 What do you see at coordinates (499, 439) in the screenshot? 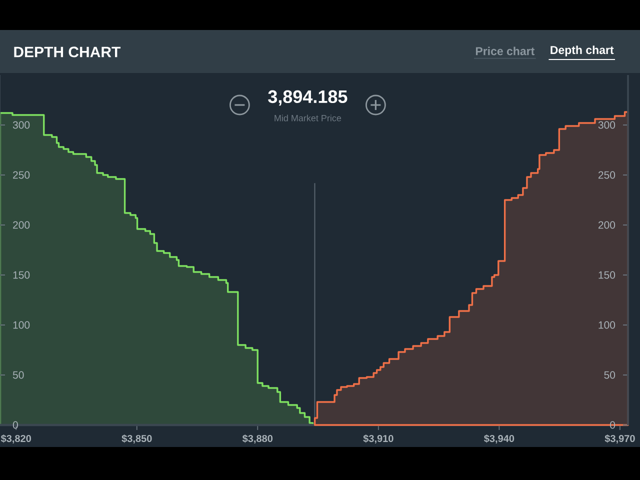
I see `x-tick-label: $3,940` at bounding box center [499, 439].